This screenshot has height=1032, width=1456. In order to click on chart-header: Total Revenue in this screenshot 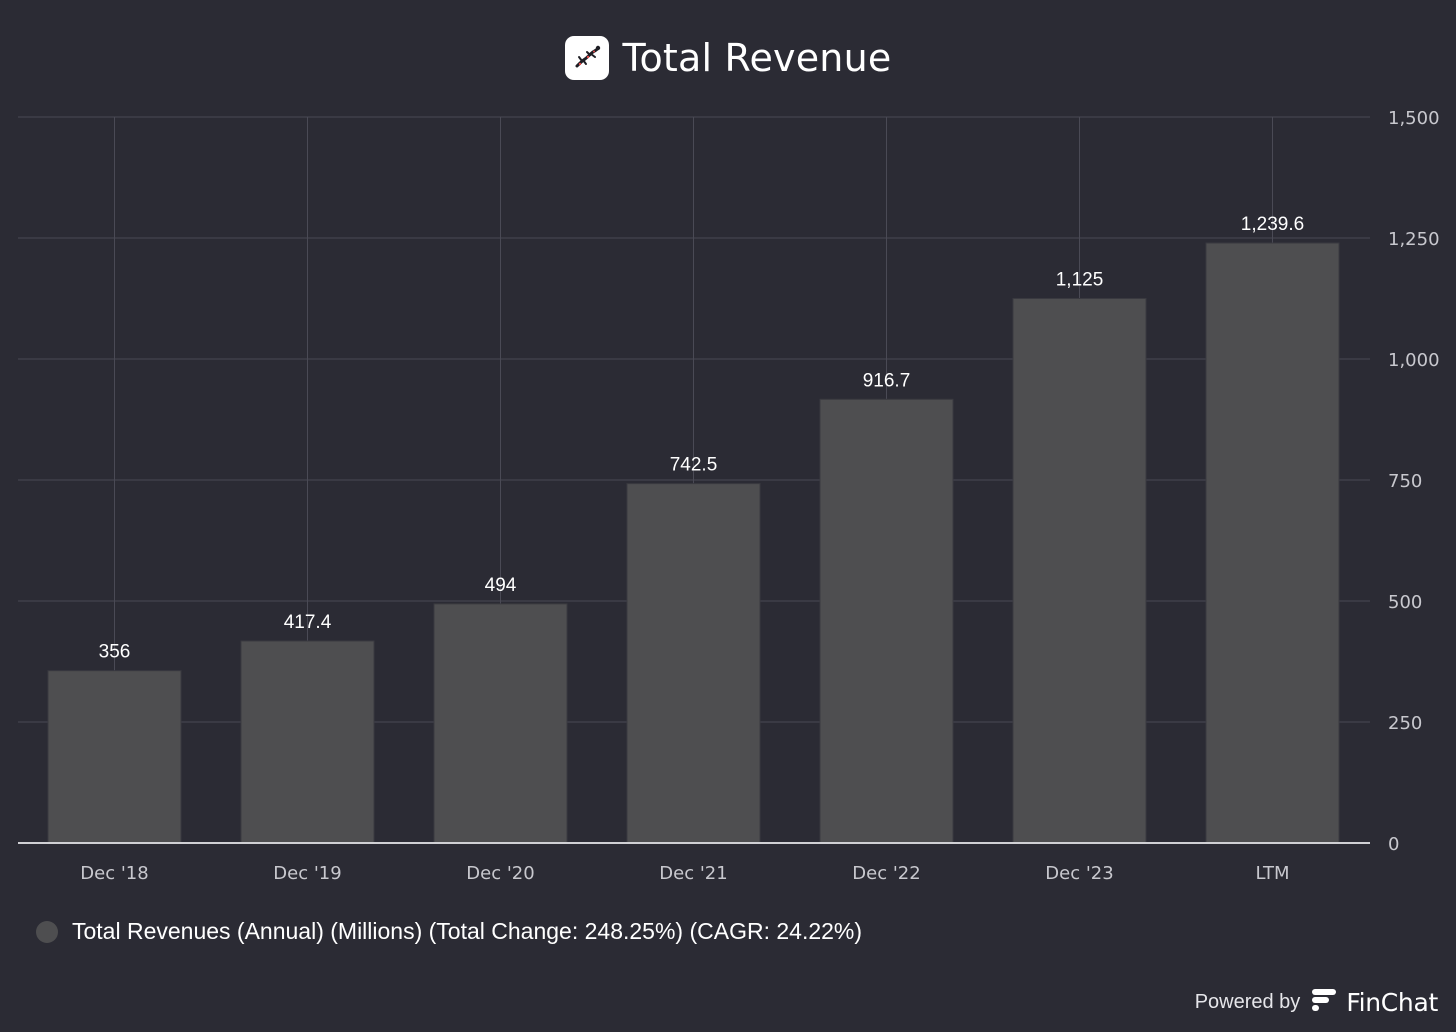, I will do `click(728, 58)`.